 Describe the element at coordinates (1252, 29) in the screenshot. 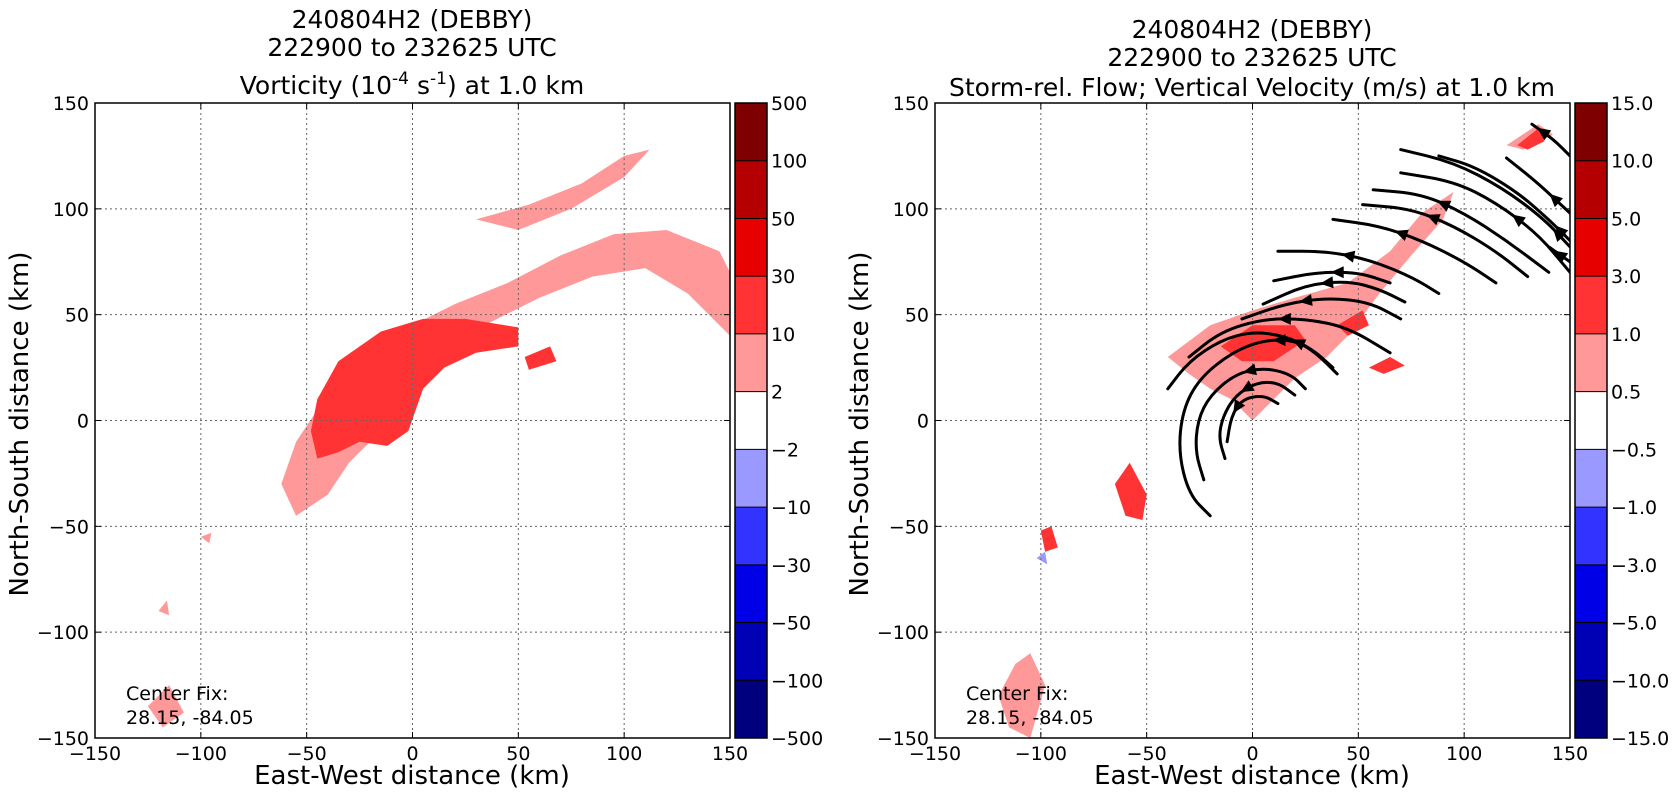

I see `right-title-line-1: 240804H2 (DEBBY)` at that location.